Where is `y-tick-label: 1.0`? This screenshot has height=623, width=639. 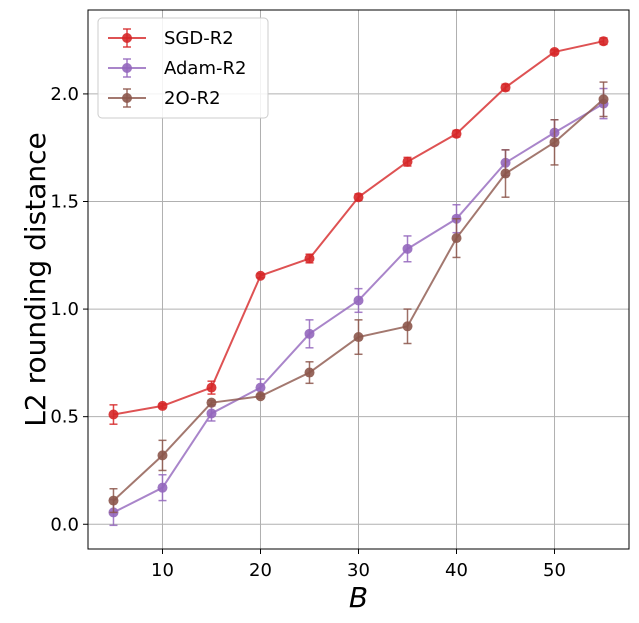
y-tick-label: 1.0 is located at coordinates (64, 309).